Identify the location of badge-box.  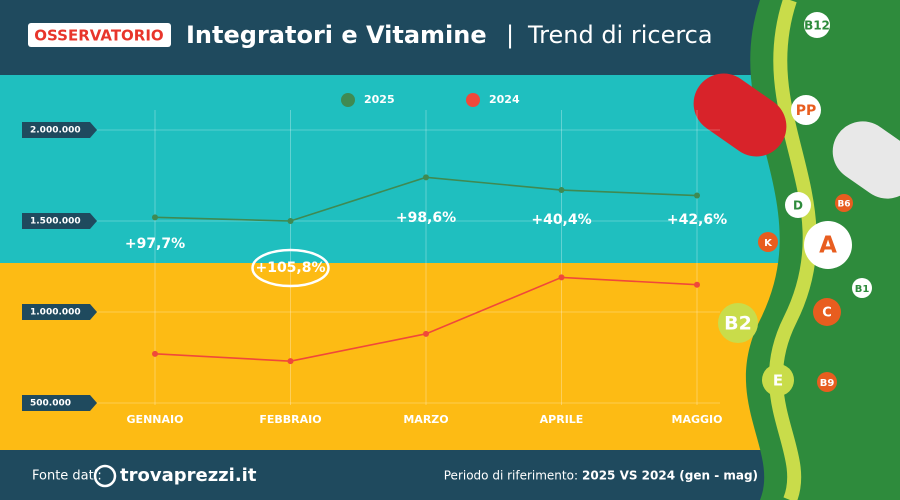
(99, 35).